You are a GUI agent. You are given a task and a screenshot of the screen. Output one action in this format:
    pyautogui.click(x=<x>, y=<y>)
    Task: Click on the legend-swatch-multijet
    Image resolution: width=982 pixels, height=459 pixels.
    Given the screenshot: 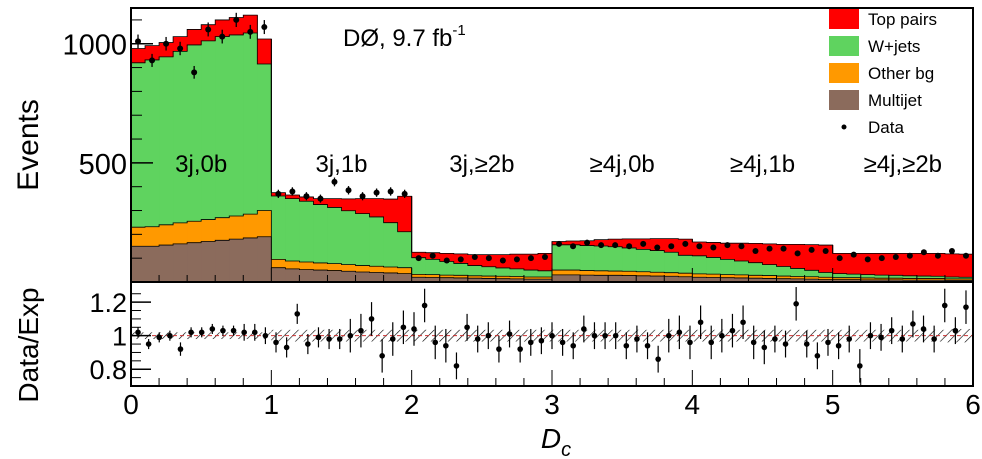 What is the action you would take?
    pyautogui.click(x=844, y=100)
    